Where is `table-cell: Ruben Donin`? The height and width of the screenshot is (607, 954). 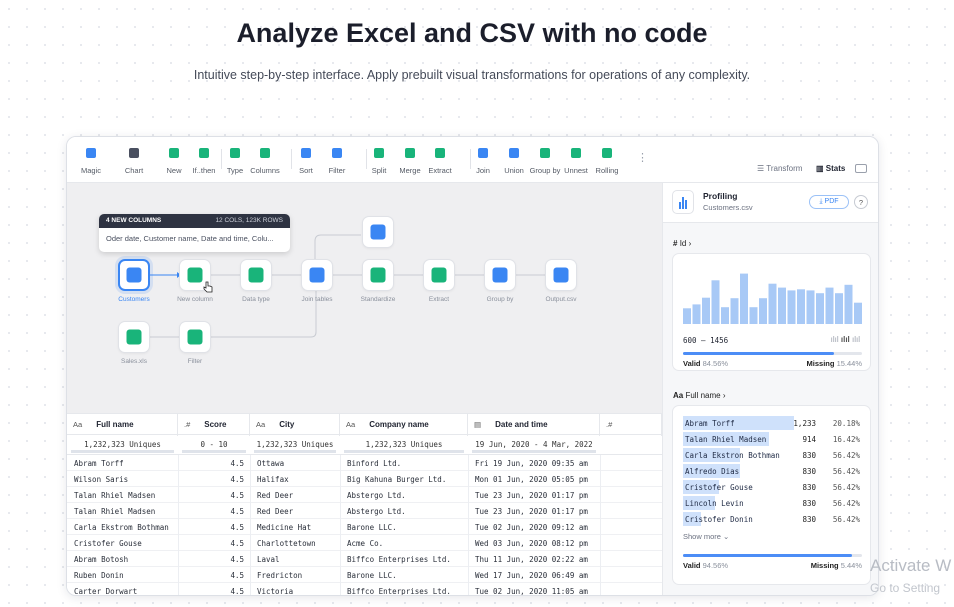 table-cell: Ruben Donin is located at coordinates (99, 575).